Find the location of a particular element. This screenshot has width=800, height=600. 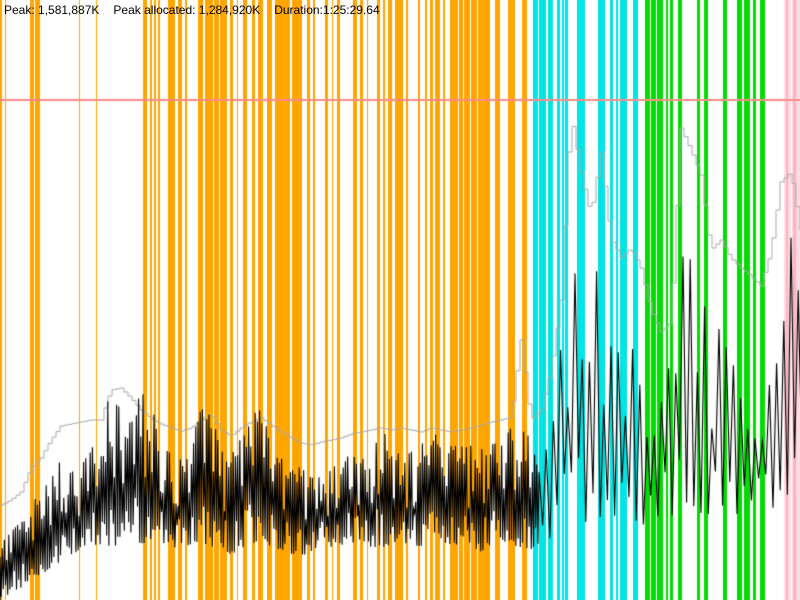

peak-allocated-stat: Peak allocated: 1,284,920K is located at coordinates (187, 10).